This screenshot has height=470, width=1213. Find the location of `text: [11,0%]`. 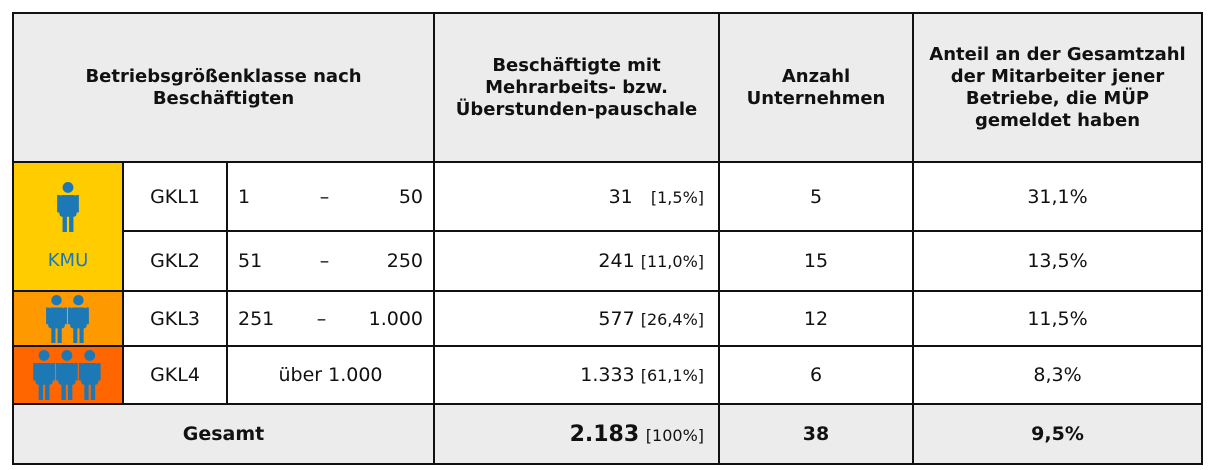

text: [11,0%] is located at coordinates (672, 261).